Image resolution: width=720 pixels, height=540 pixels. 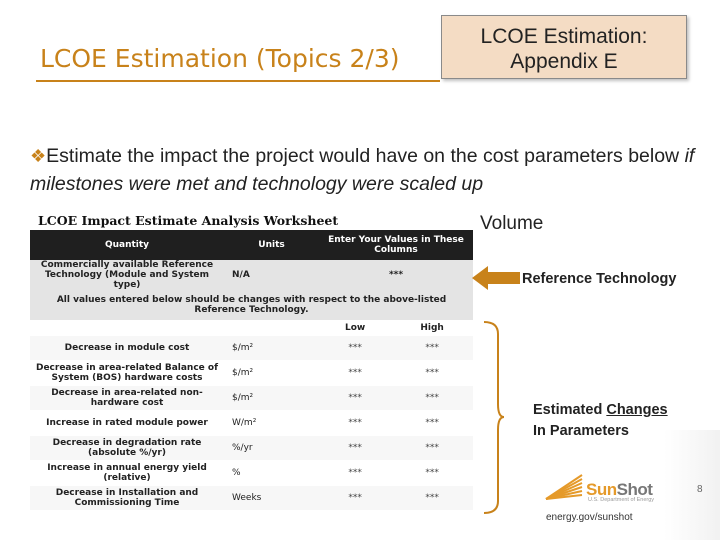 What do you see at coordinates (601, 489) in the screenshot?
I see `sunshot-sun: Sun` at bounding box center [601, 489].